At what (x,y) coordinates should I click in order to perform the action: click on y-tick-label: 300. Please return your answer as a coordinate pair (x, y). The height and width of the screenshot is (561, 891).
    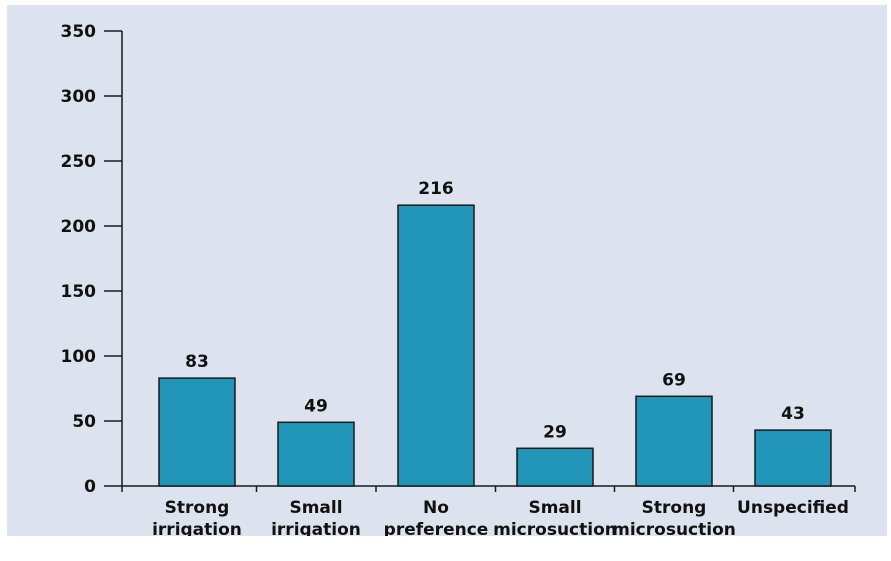
    Looking at the image, I should click on (79, 97).